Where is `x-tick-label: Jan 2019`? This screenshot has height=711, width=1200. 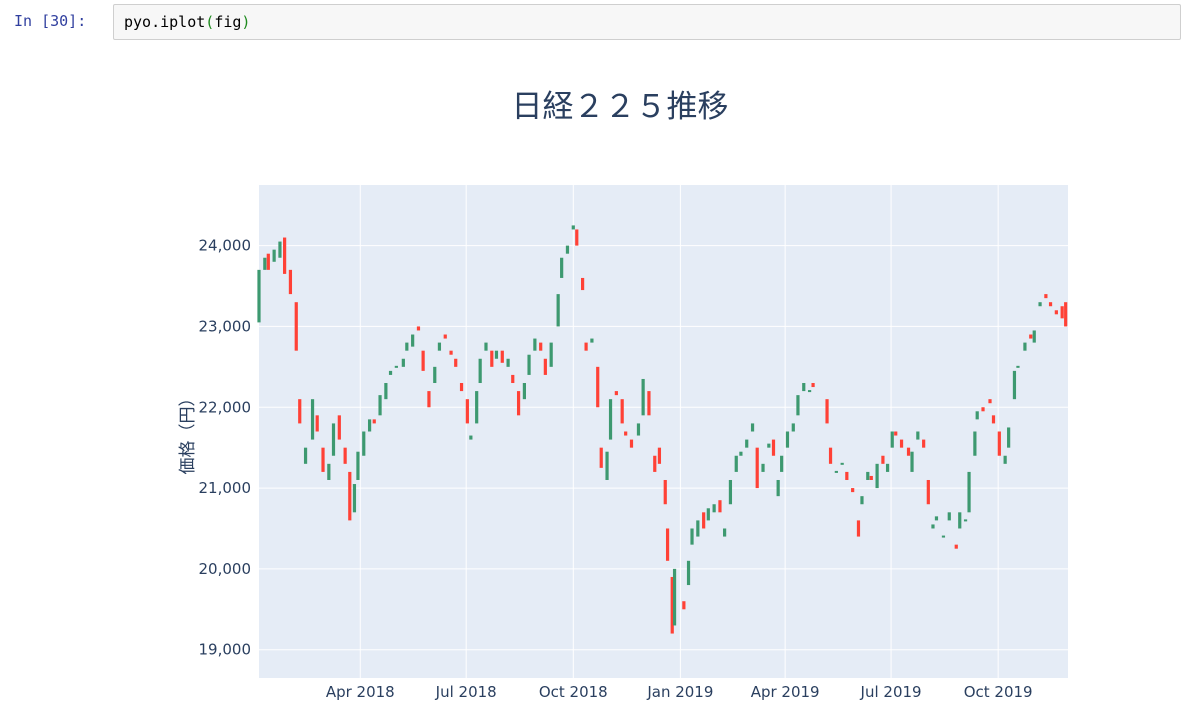 x-tick-label: Jan 2019 is located at coordinates (679, 692).